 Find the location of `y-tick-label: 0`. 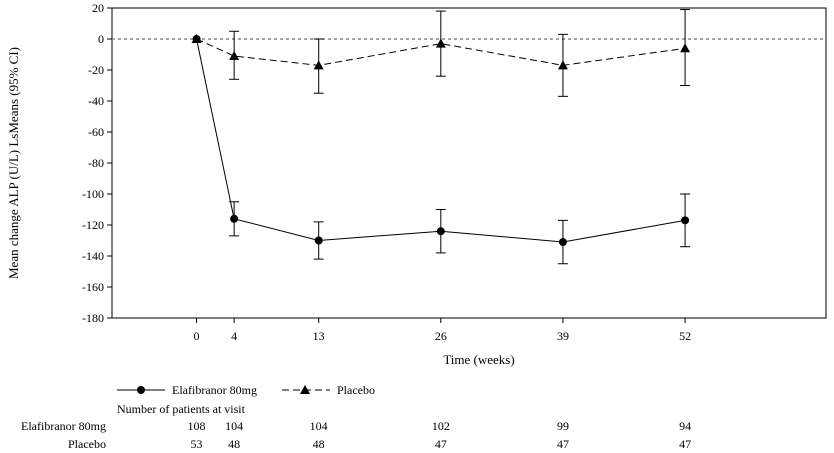

y-tick-label: 0 is located at coordinates (101, 39).